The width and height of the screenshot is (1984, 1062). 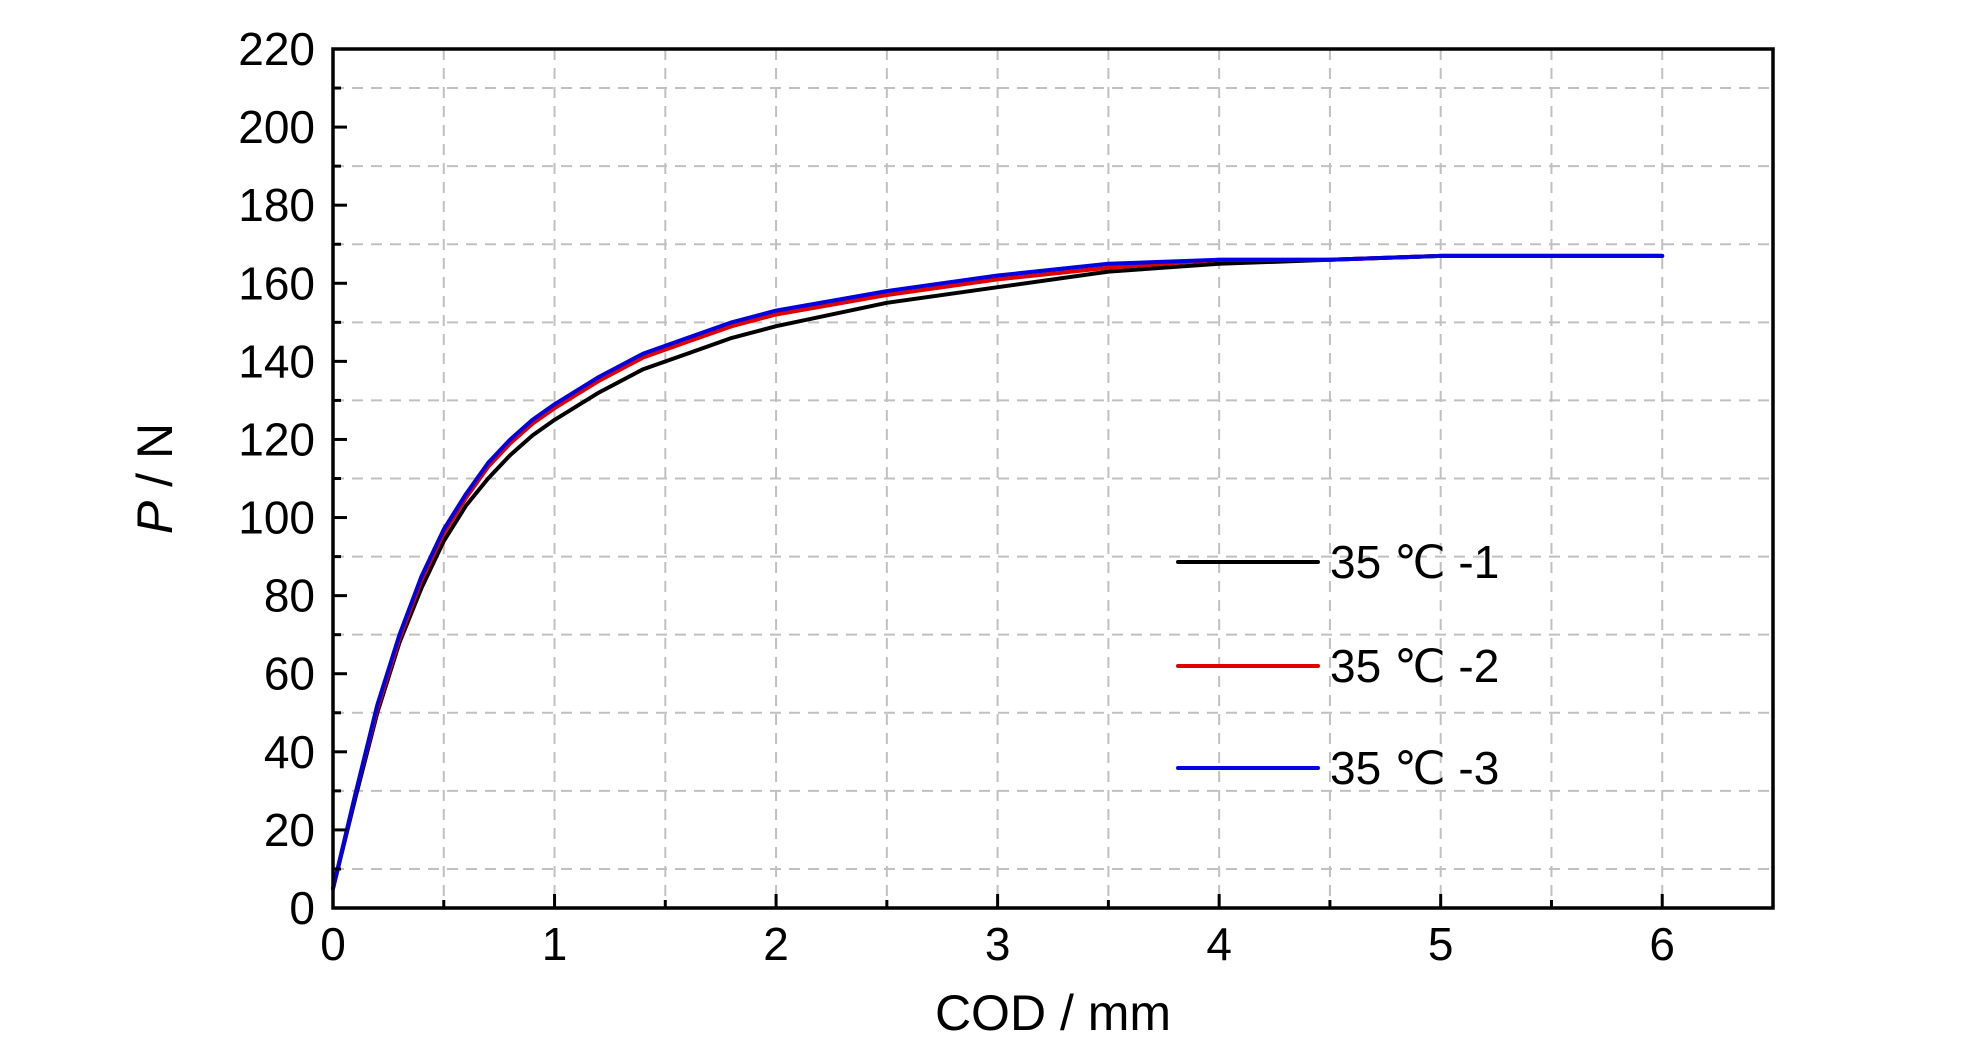 I want to click on y-tick-label: 180, so click(x=276, y=205).